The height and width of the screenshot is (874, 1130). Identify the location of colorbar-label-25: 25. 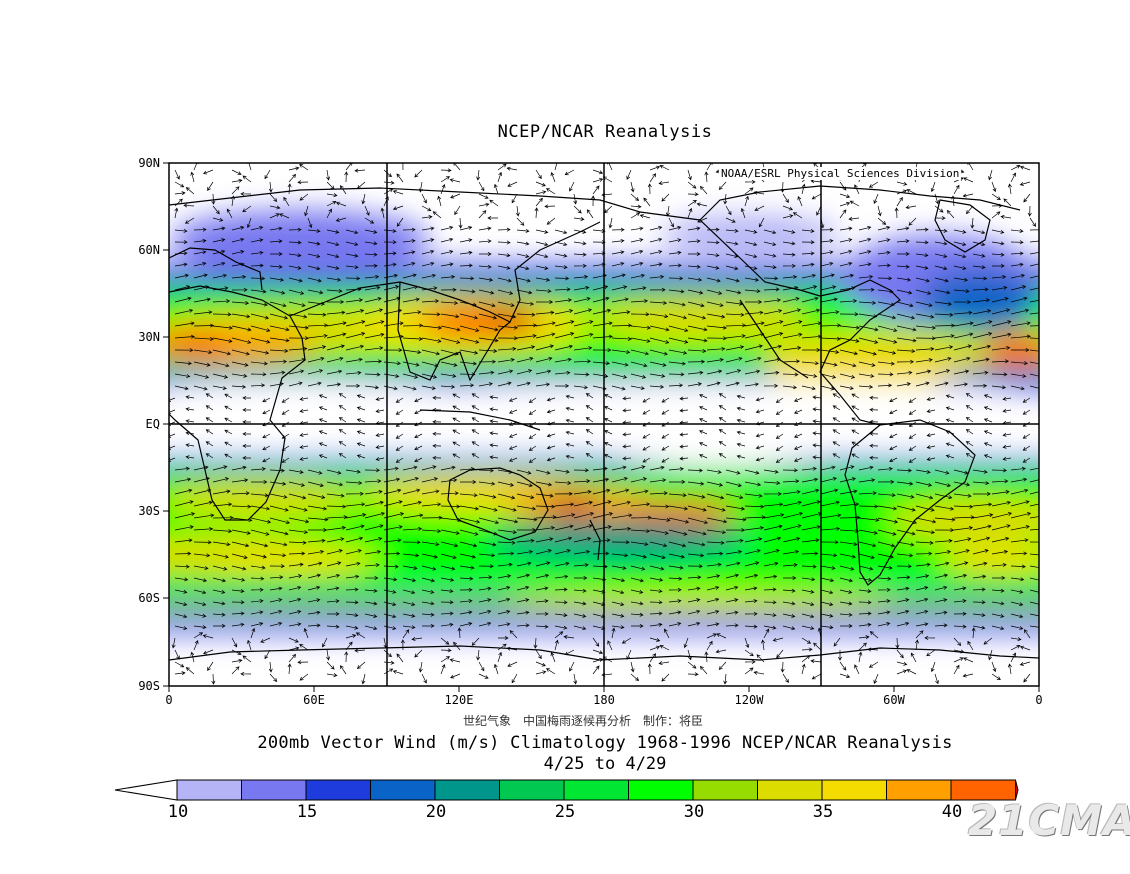
(565, 812).